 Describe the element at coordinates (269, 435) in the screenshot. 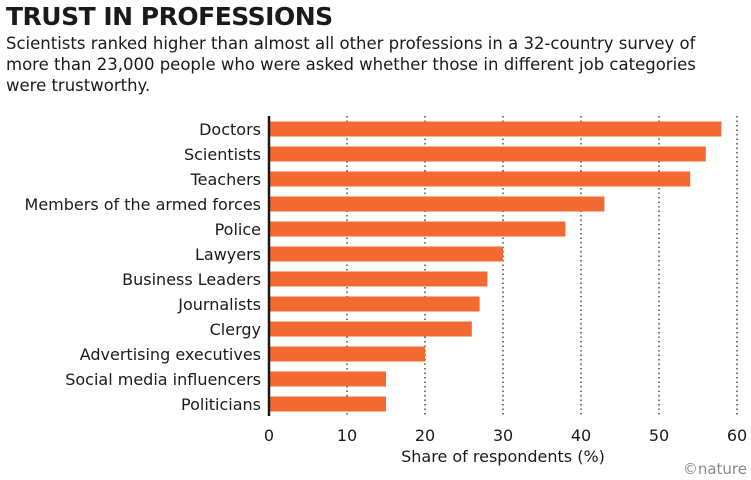

I see `x-tick-label: 0` at that location.